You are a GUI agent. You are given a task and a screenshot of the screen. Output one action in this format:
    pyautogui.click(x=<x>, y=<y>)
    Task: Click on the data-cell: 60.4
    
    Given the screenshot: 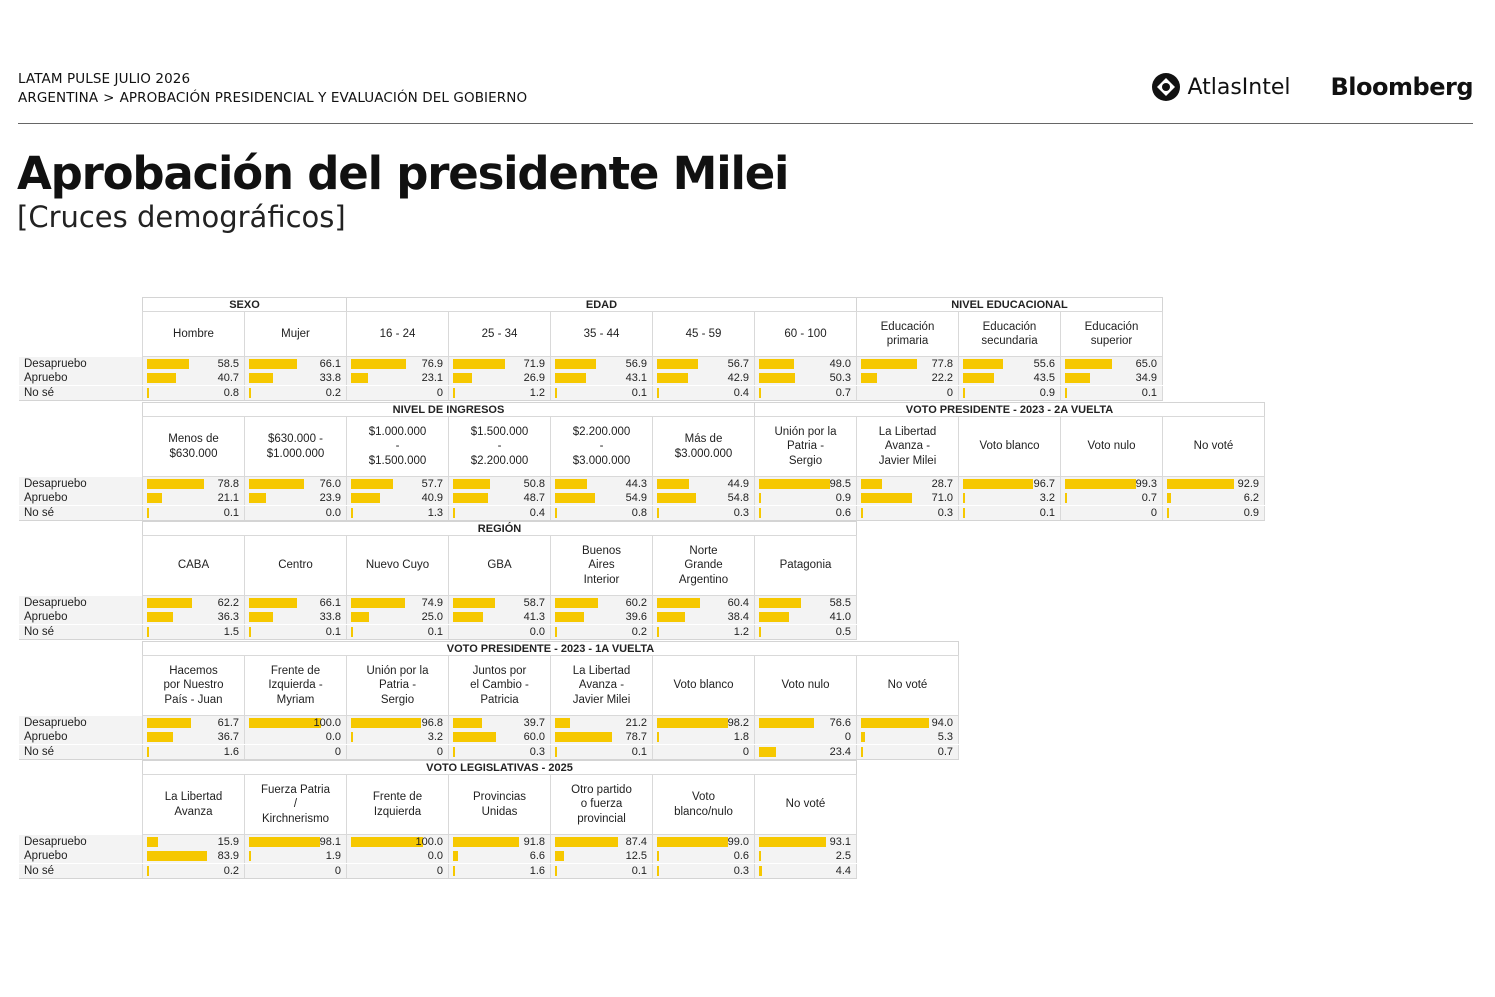 What is the action you would take?
    pyautogui.click(x=703, y=603)
    